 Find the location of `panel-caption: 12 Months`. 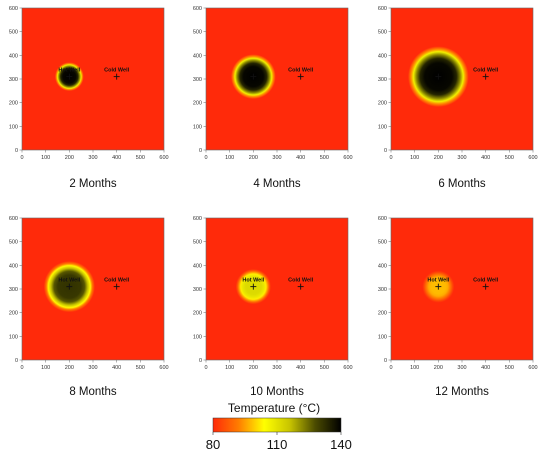

panel-caption: 12 Months is located at coordinates (462, 392).